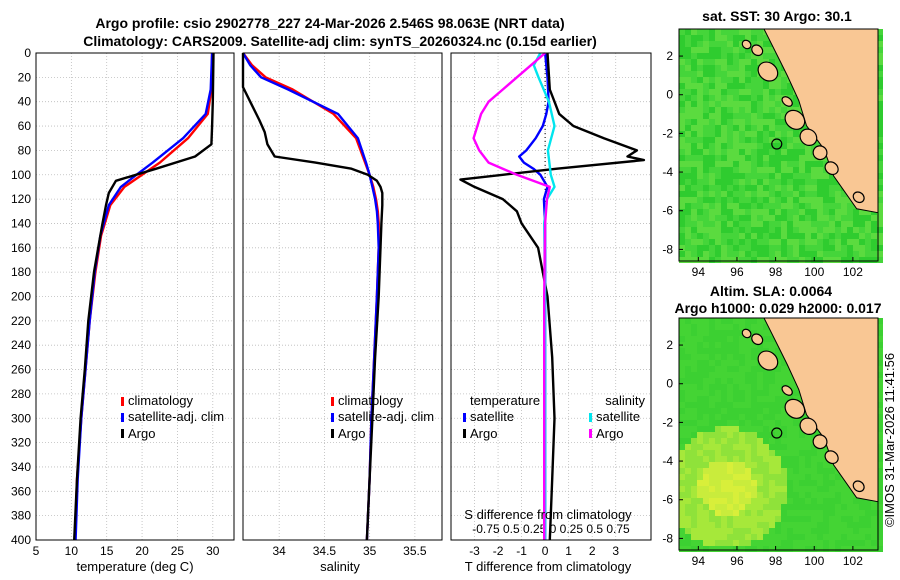 This screenshot has height=580, width=900. Describe the element at coordinates (21, 418) in the screenshot. I see `y-tick-label: 300` at that location.